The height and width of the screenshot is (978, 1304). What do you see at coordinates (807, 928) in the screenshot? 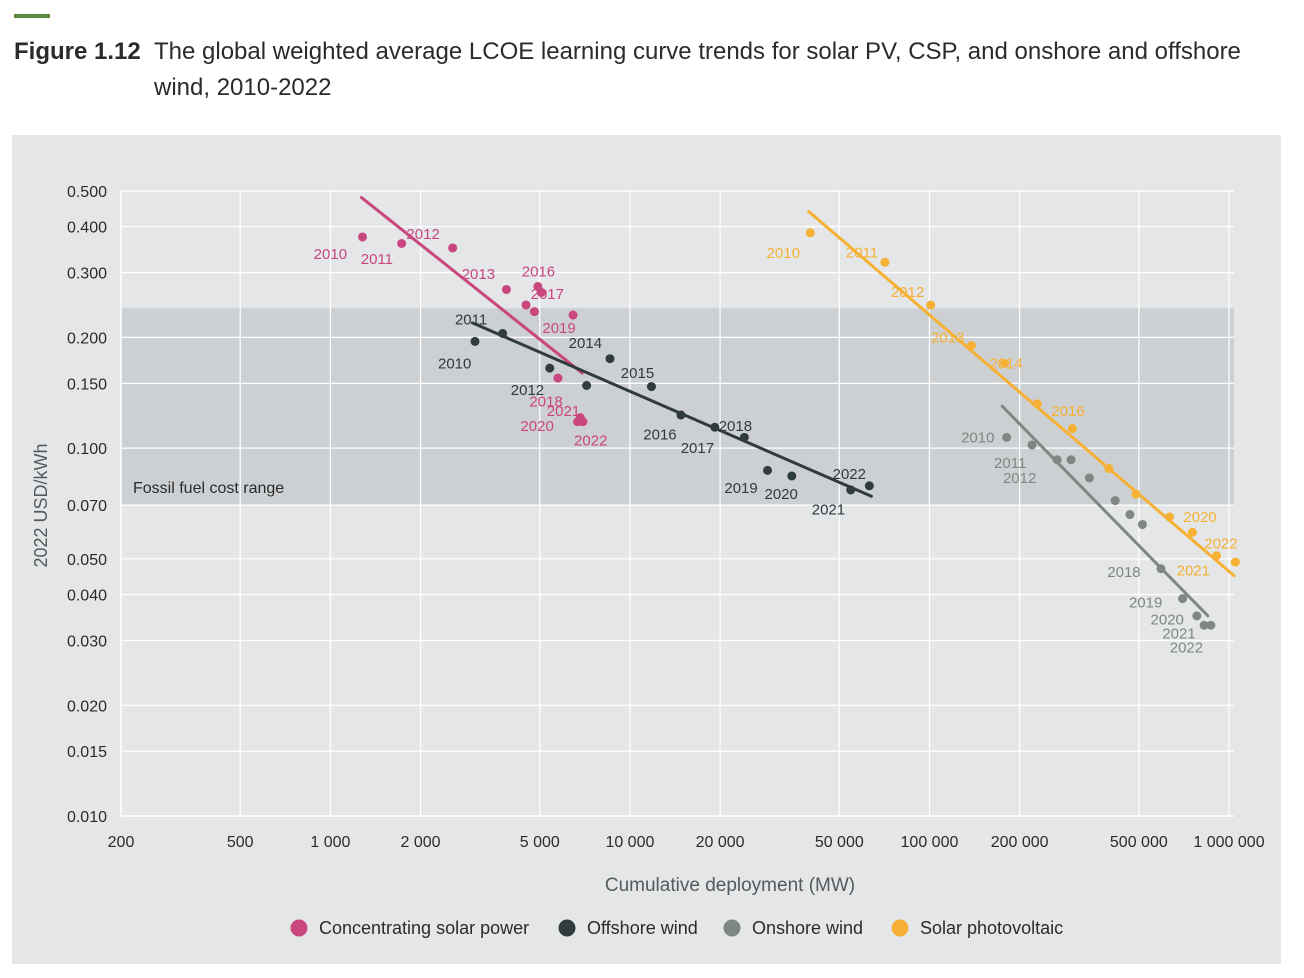
I see `legend-label-onshore: Onshore wind` at bounding box center [807, 928].